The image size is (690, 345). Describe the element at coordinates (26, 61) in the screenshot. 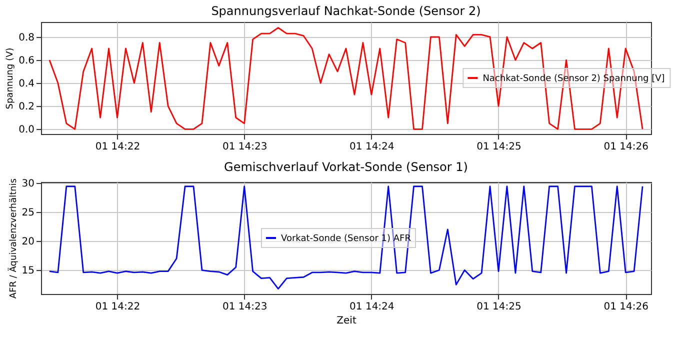

I see `y-tick-label: 0.6` at that location.